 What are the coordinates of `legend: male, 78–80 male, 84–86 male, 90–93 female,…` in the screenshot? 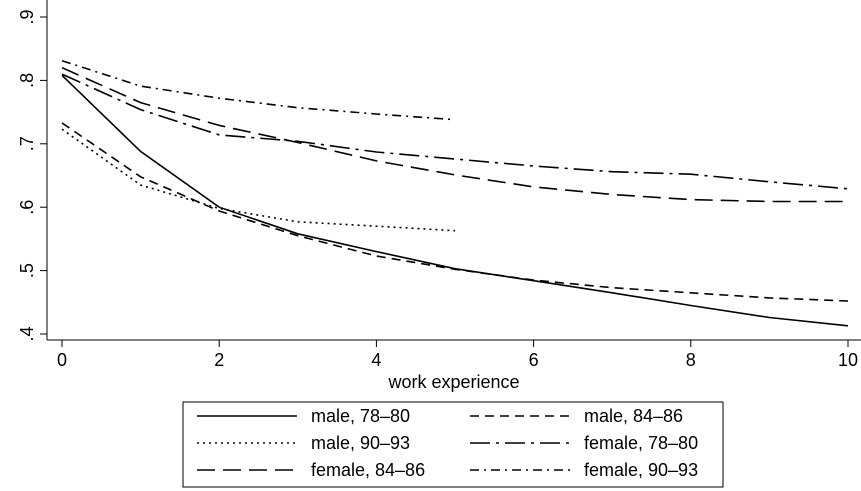 It's located at (453, 444).